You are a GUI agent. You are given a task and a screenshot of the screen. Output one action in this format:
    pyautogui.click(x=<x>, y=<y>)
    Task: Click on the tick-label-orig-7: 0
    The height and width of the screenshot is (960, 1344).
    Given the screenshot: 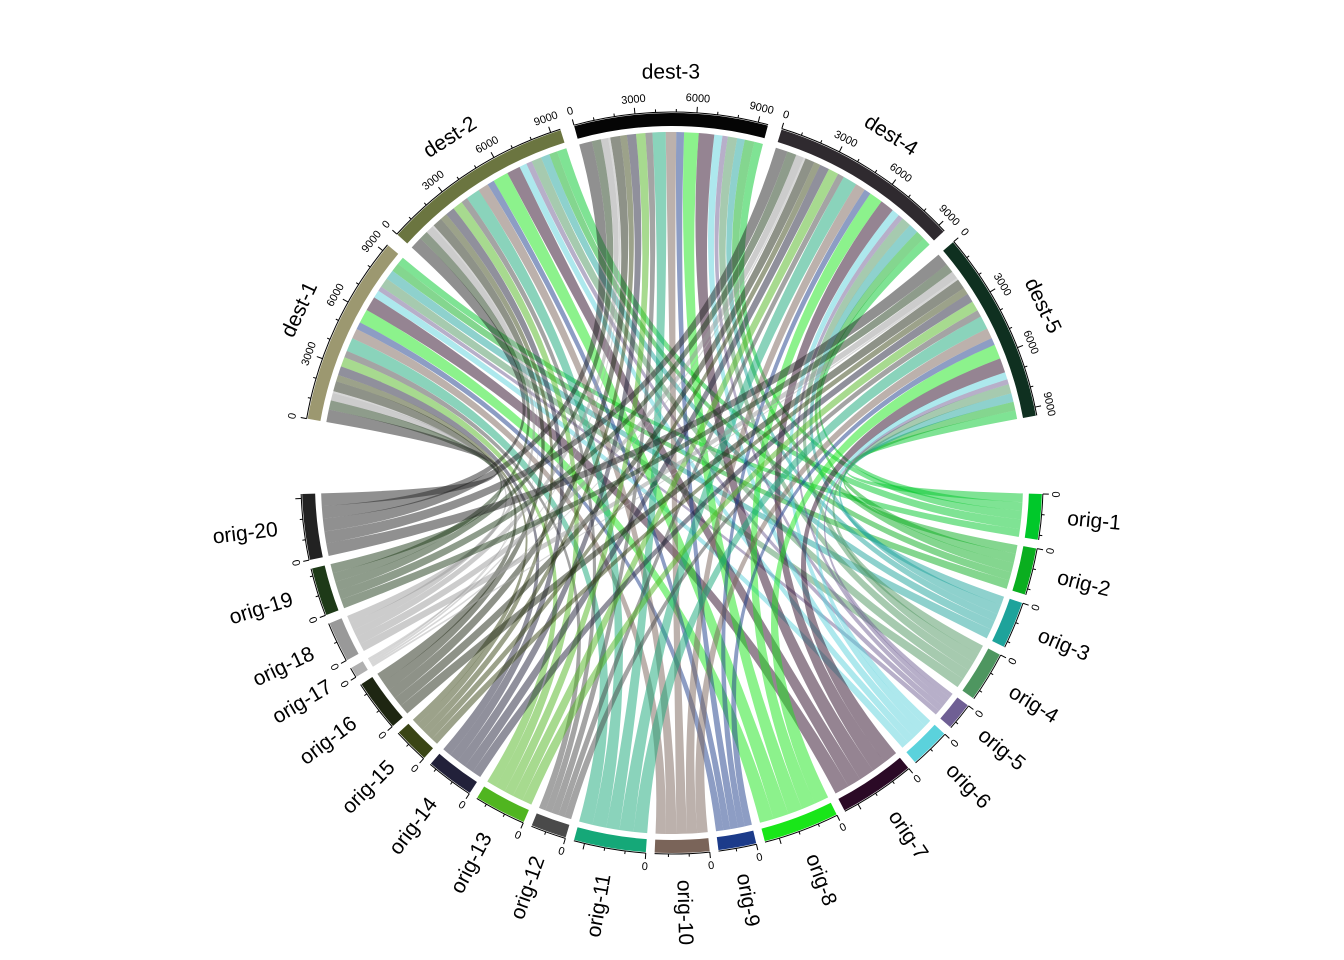 What is the action you would take?
    pyautogui.click(x=918, y=779)
    